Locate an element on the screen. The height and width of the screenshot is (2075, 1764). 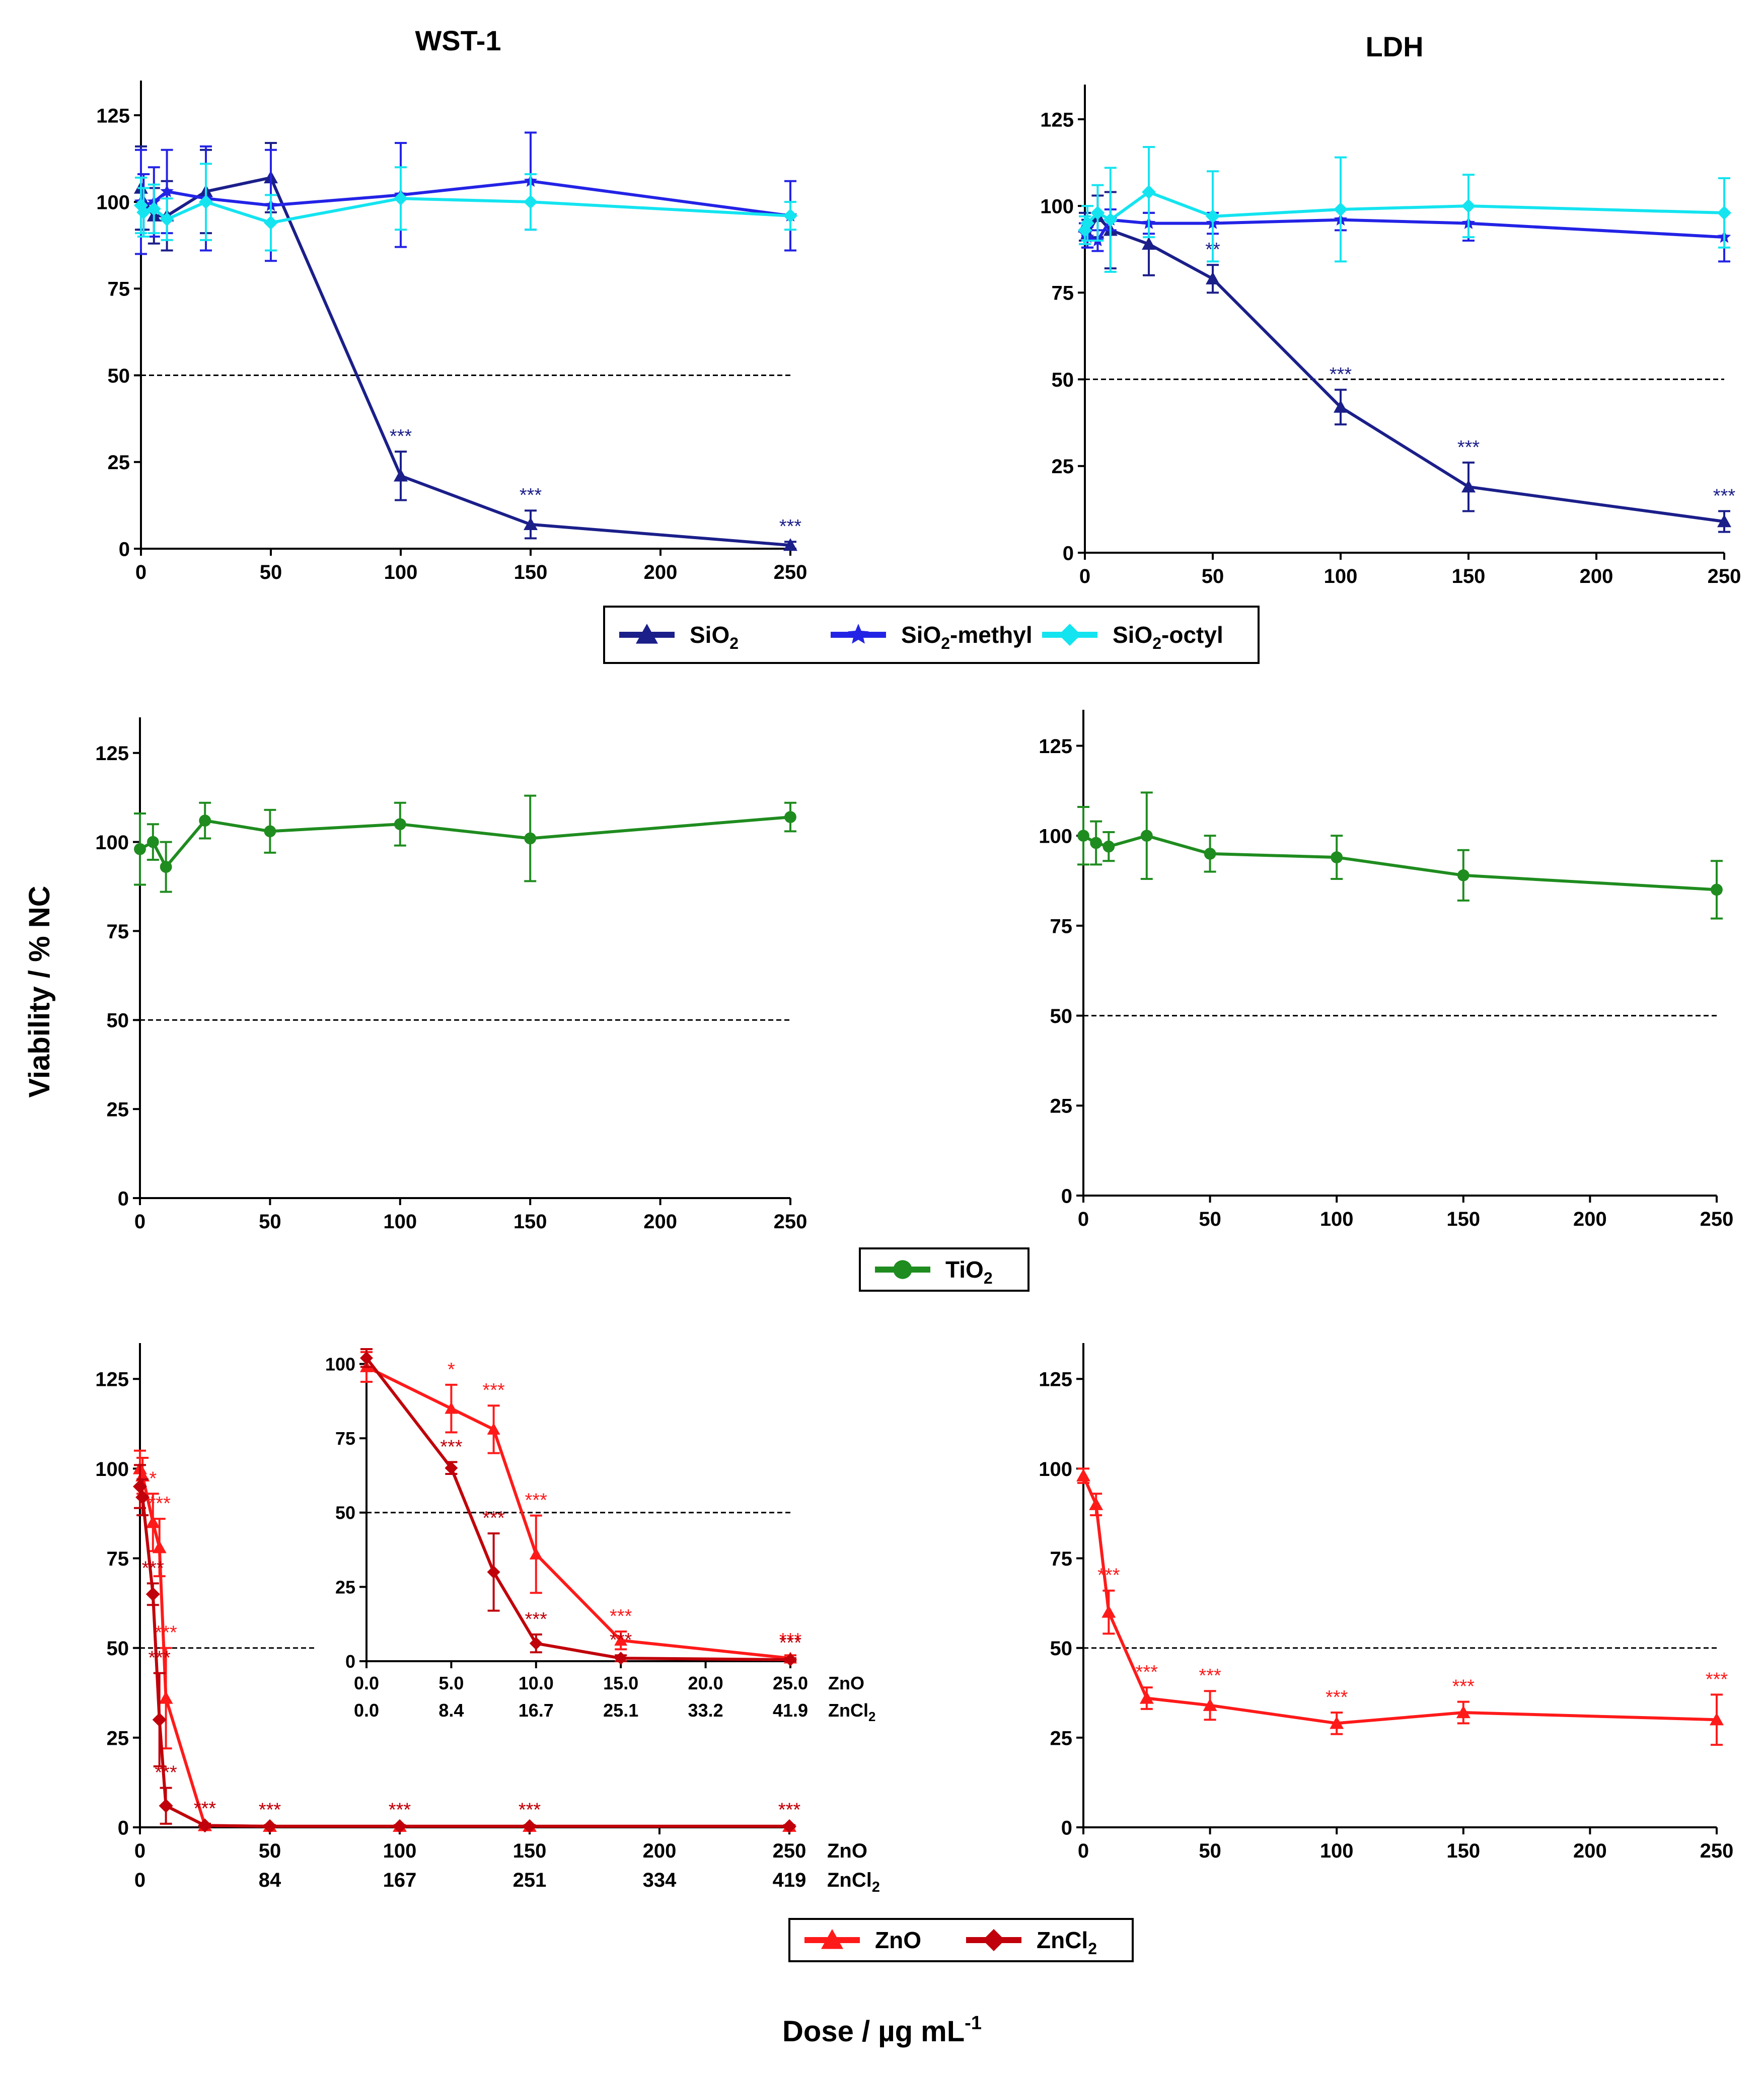
x-tick-label: 250 is located at coordinates (1717, 1219).